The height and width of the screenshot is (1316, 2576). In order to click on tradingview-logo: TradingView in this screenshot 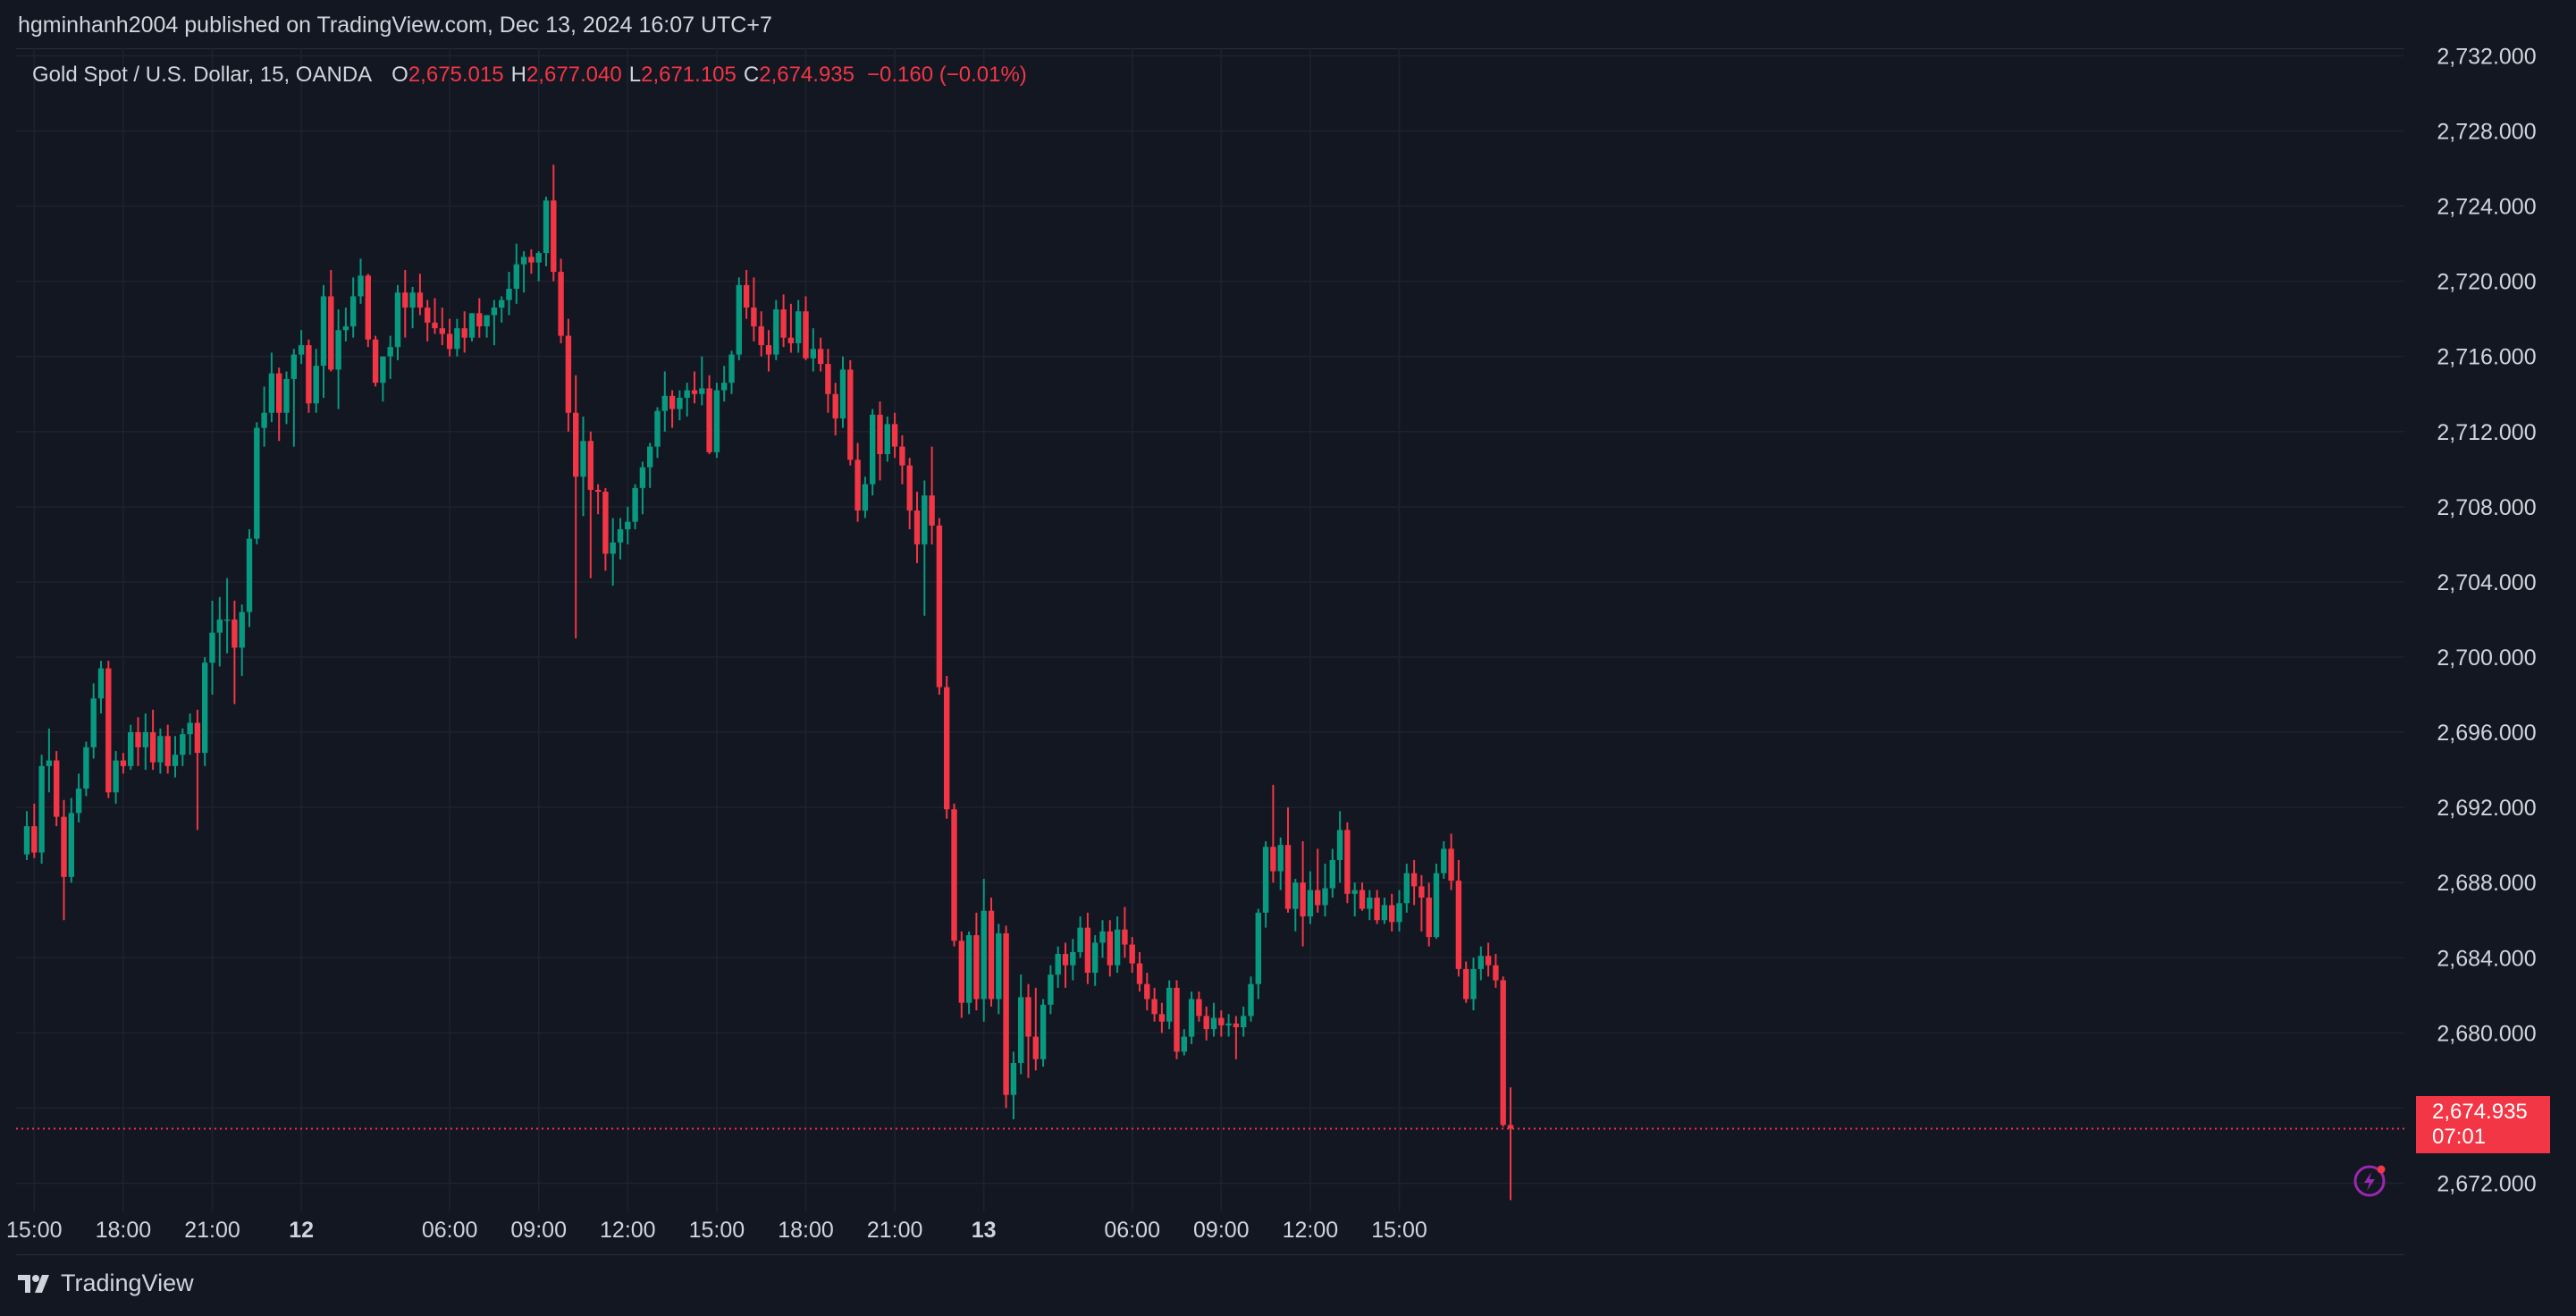, I will do `click(106, 1283)`.